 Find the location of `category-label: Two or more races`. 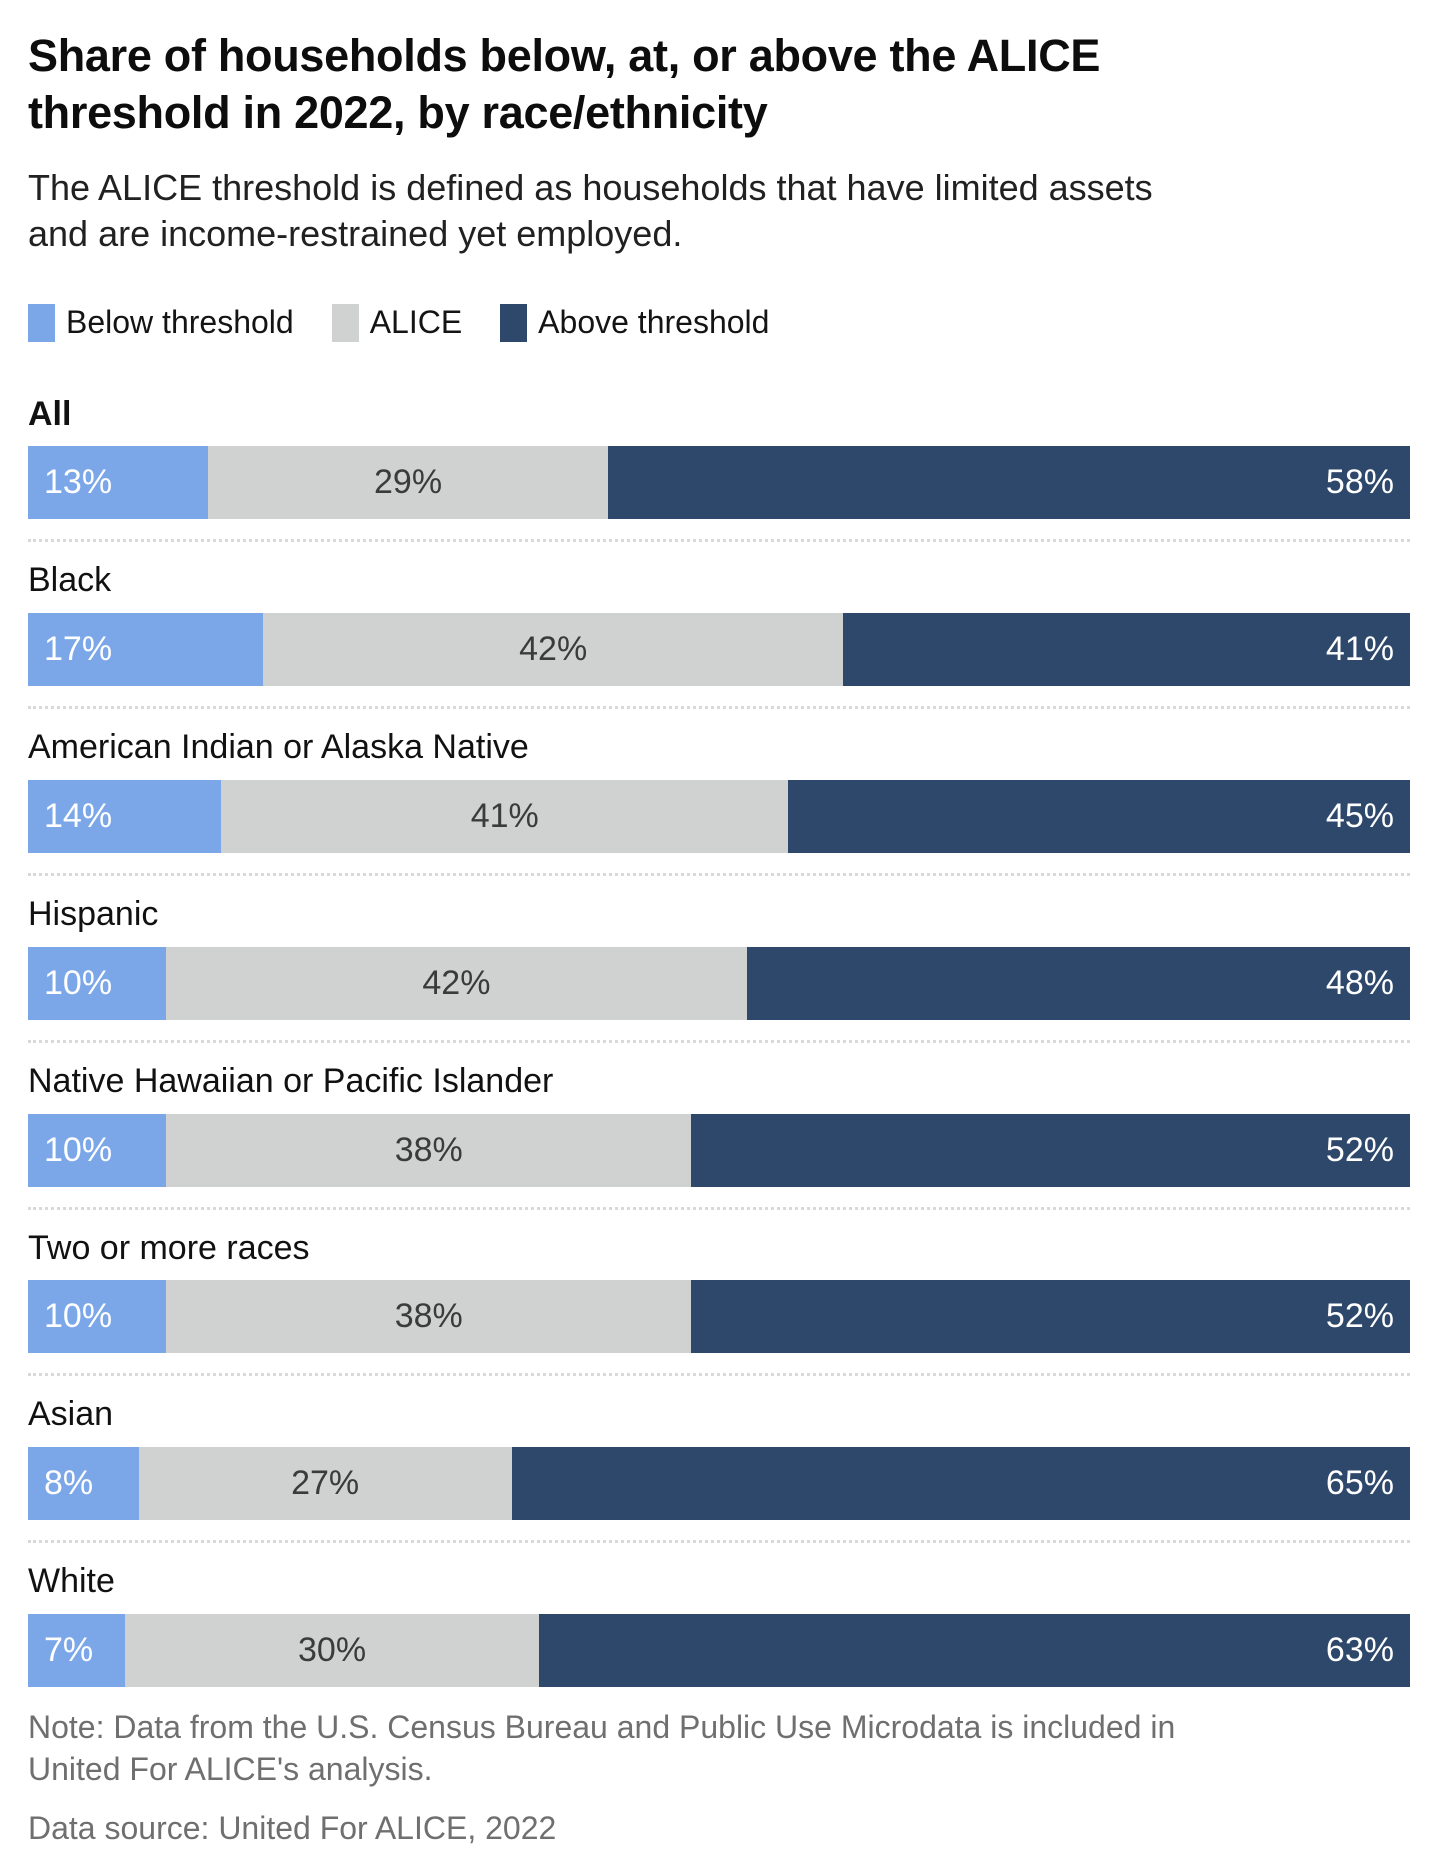

category-label: Two or more races is located at coordinates (169, 1247).